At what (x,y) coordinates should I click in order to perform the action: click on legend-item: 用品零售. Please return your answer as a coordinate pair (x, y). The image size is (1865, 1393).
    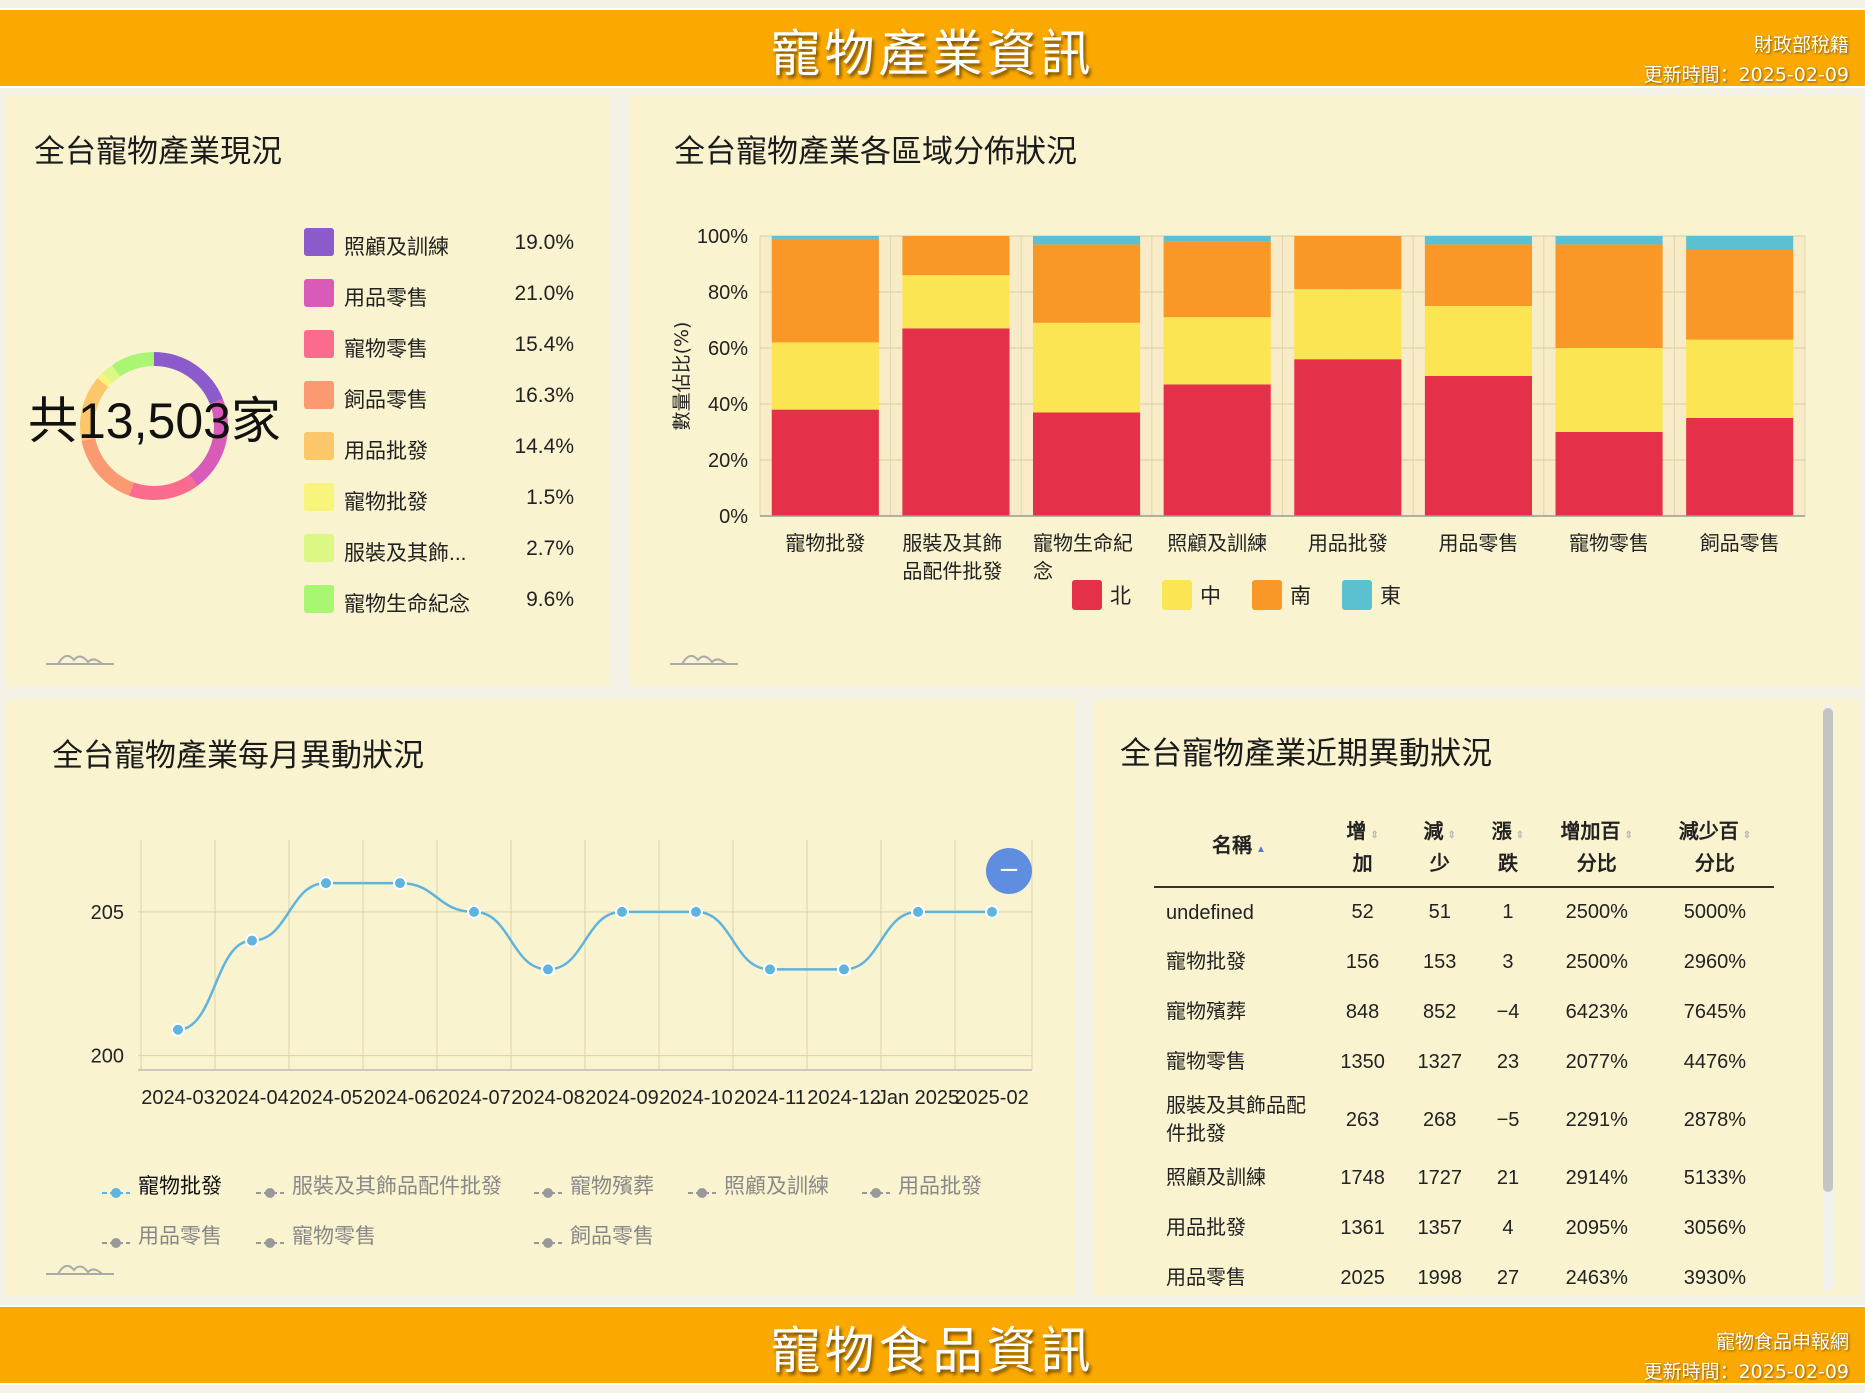
    Looking at the image, I should click on (162, 1235).